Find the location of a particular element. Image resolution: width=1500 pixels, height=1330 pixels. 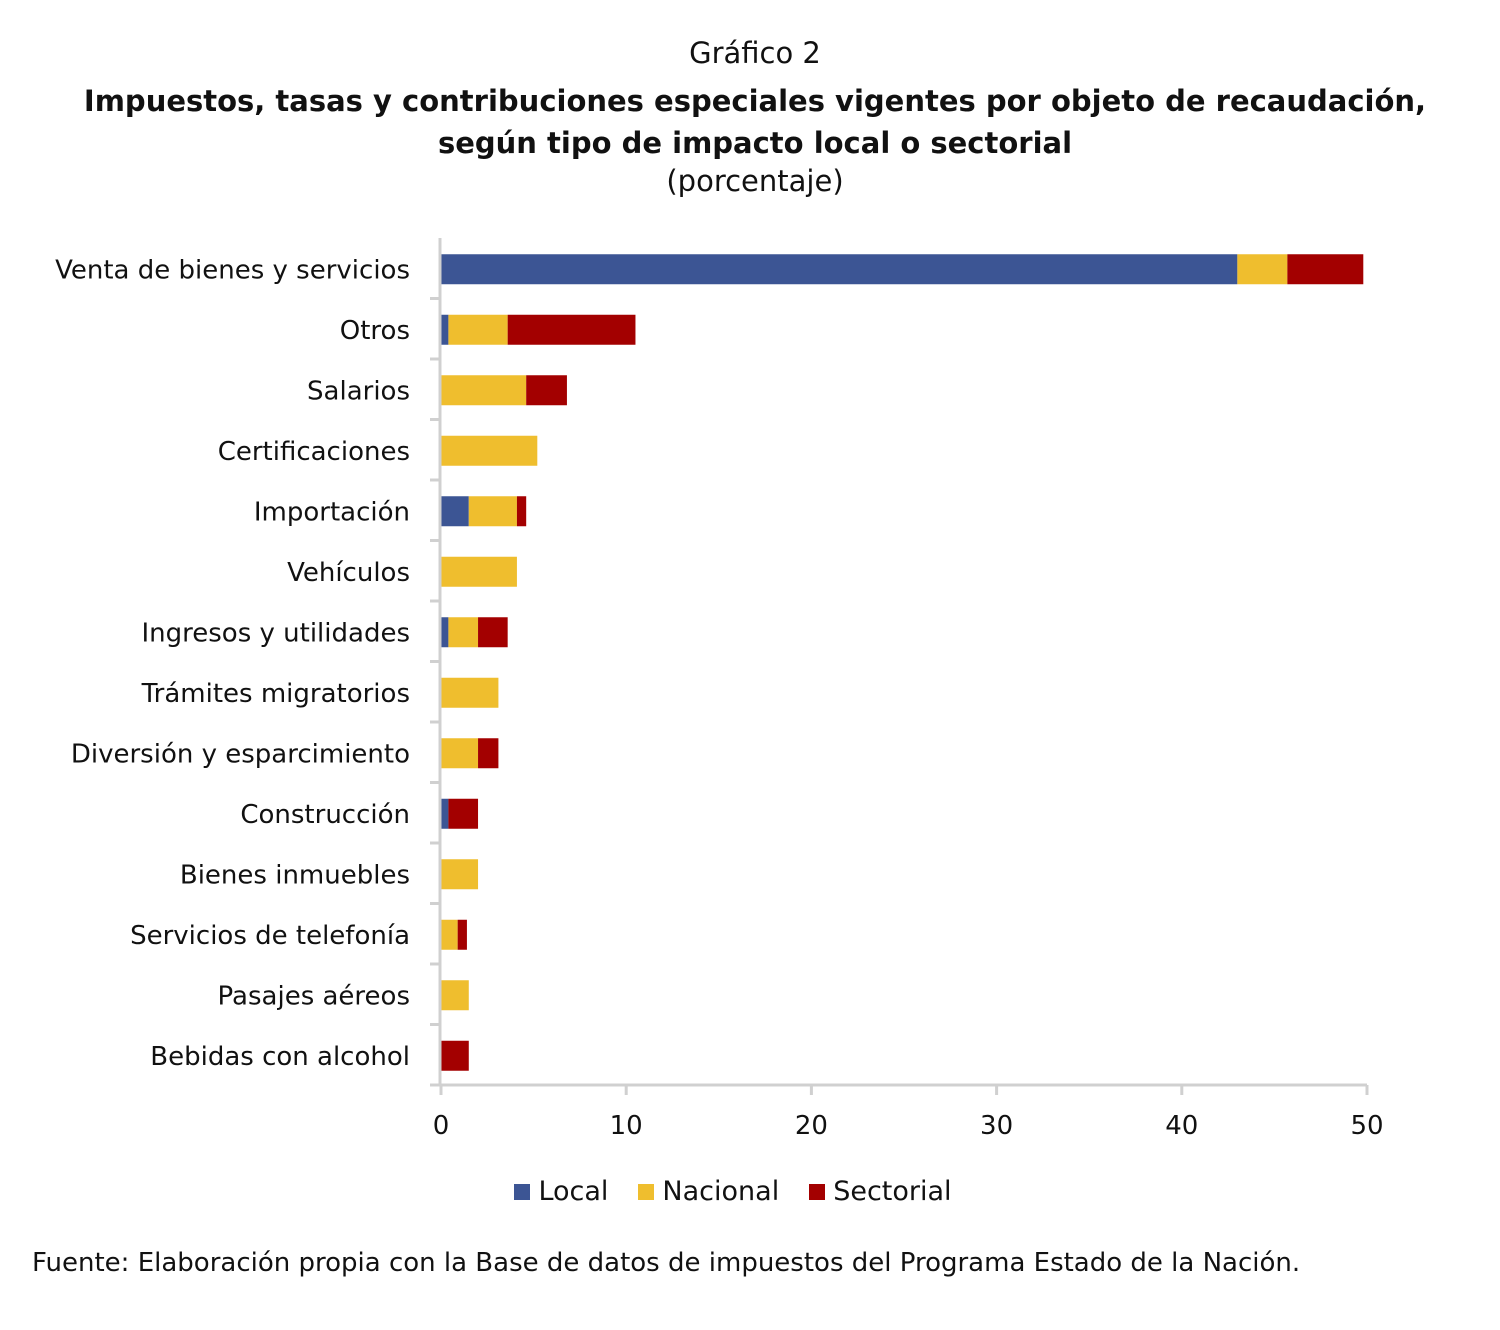

x-tick-label: 0 is located at coordinates (441, 1126).